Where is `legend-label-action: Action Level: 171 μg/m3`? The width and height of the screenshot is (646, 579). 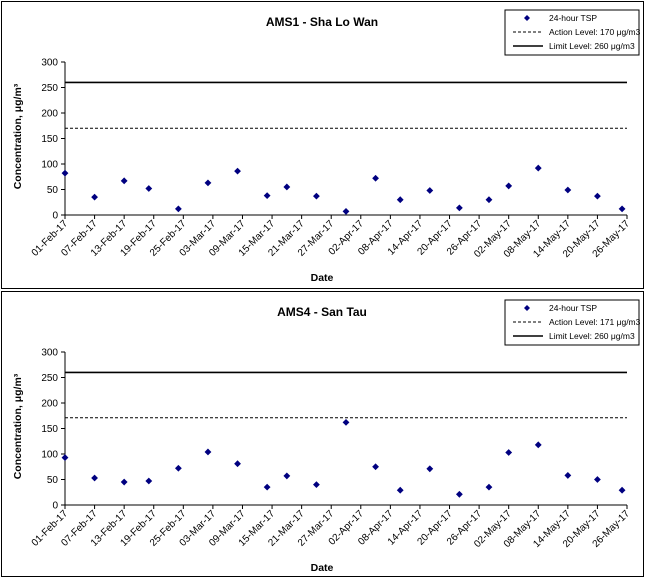 legend-label-action: Action Level: 171 μg/m3 is located at coordinates (595, 322).